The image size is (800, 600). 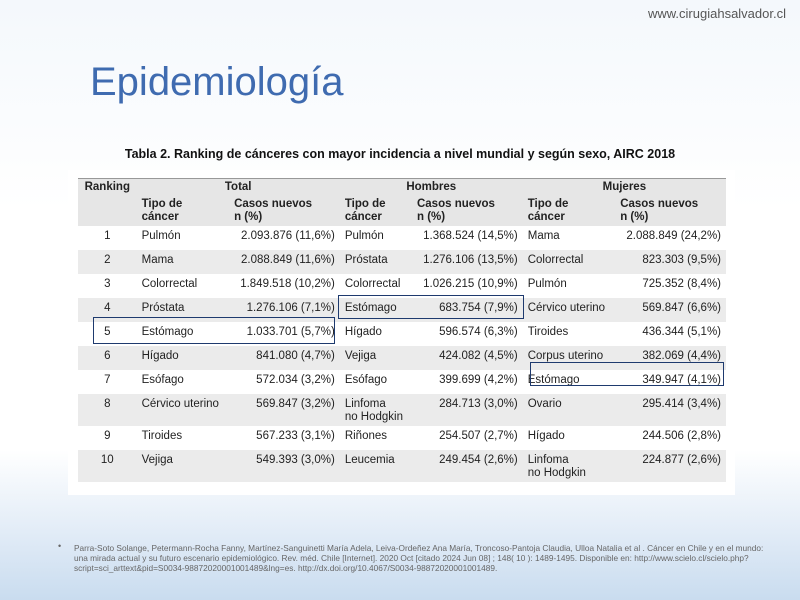 What do you see at coordinates (569, 410) in the screenshot?
I see `cancer-type-cell: Ovario` at bounding box center [569, 410].